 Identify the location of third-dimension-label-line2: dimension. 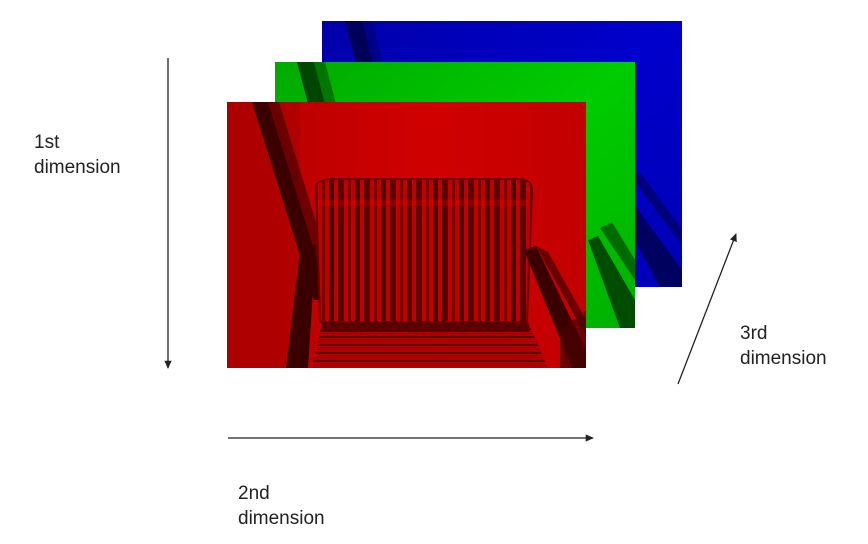
(783, 358).